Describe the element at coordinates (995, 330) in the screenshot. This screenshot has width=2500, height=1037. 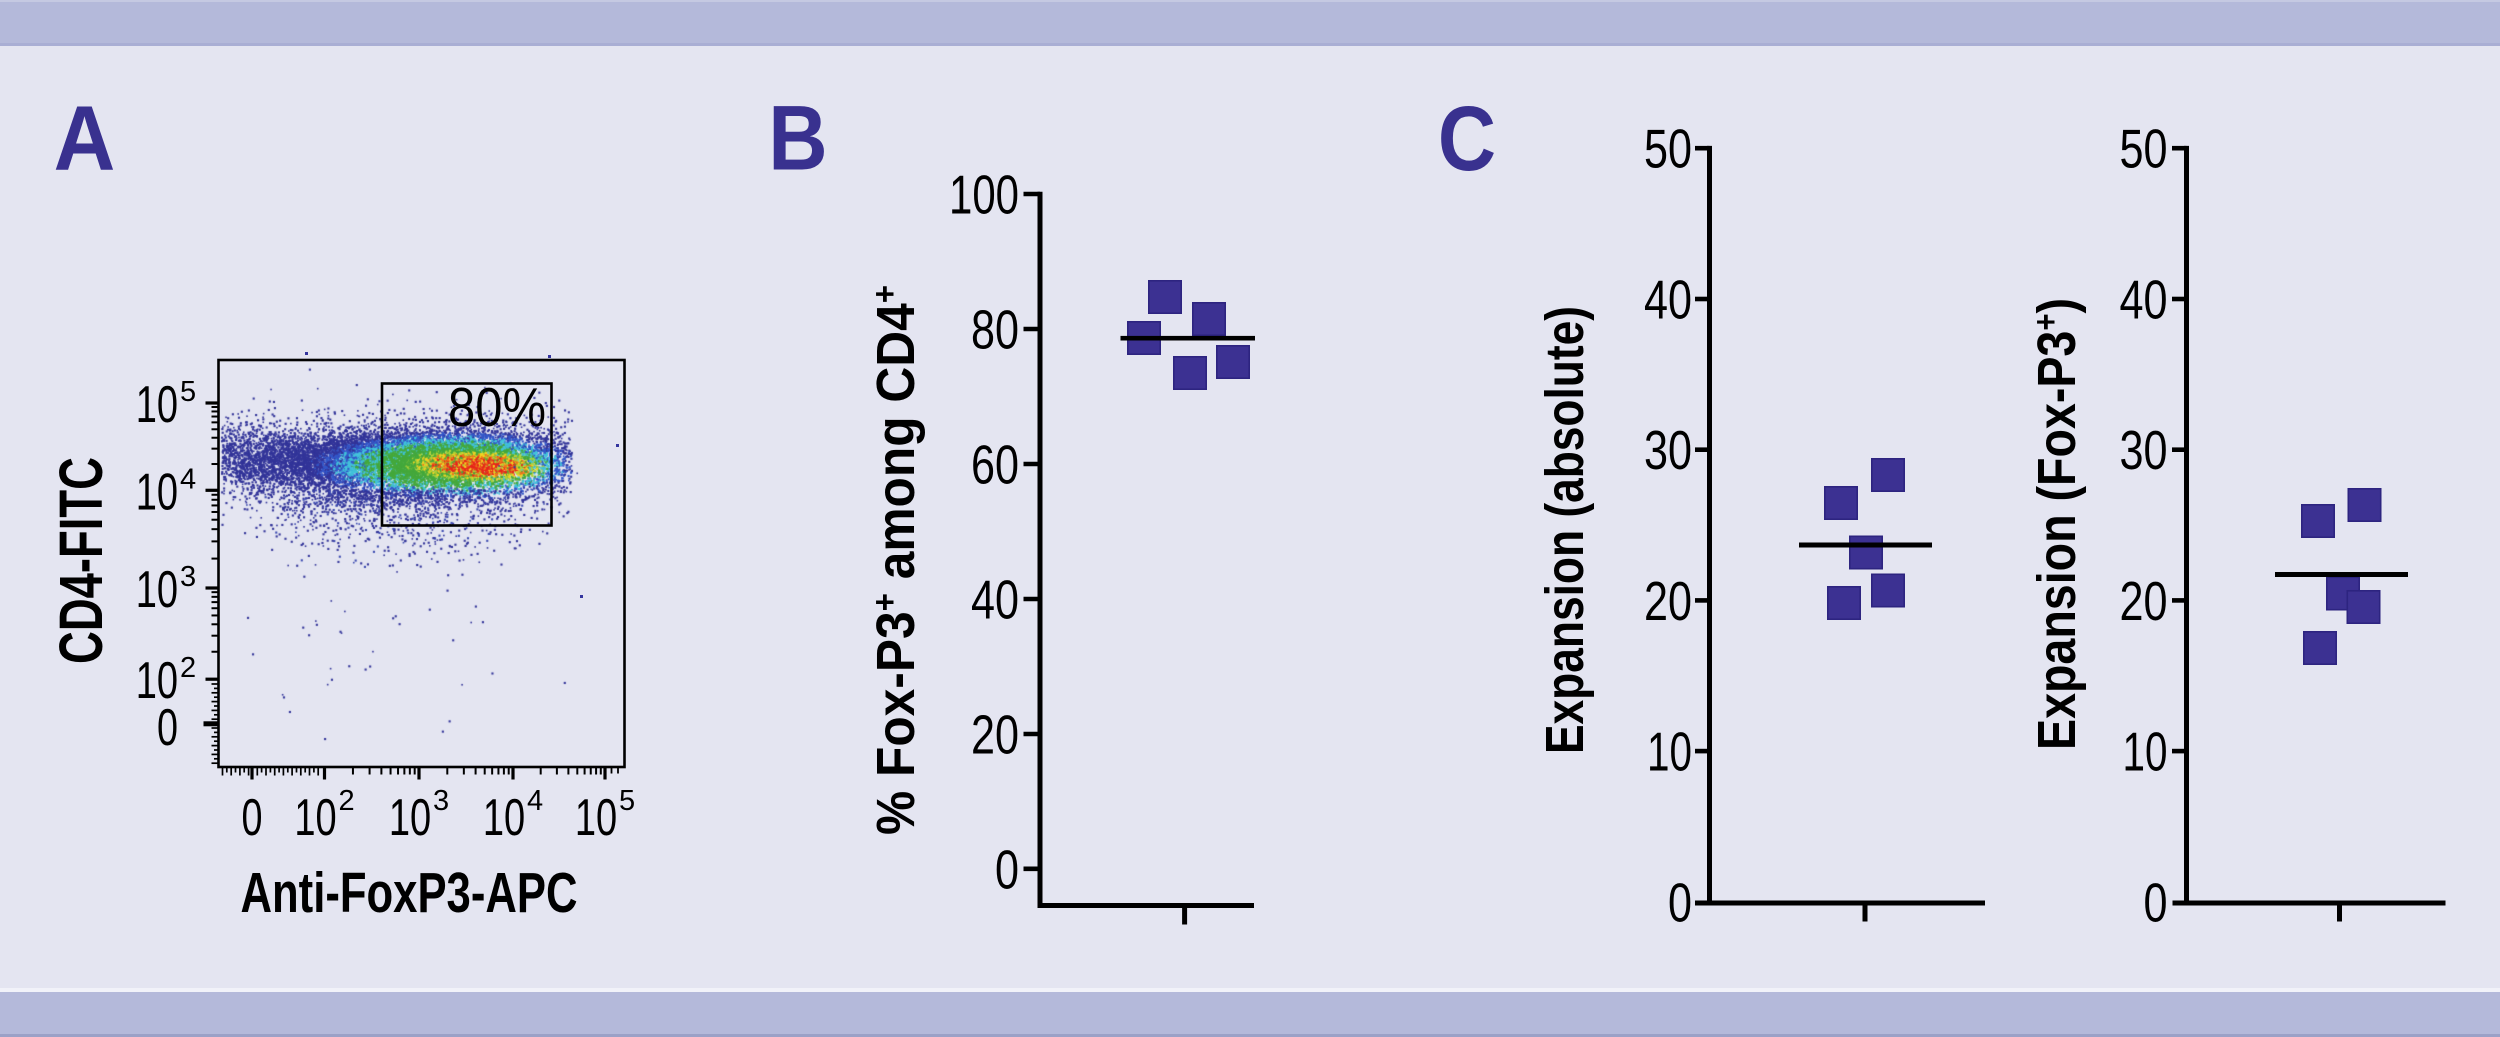
I see `svg-text: 80` at that location.